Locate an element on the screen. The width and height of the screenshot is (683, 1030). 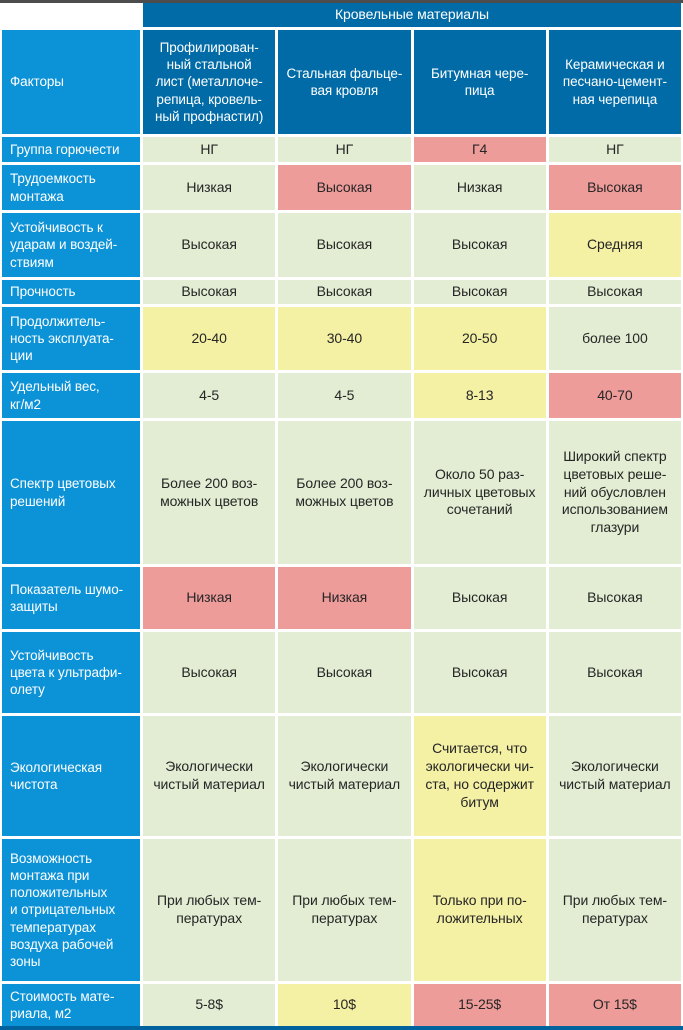
row-label-2: Устойчивость к ударам и воздей- ствиям is located at coordinates (71, 245).